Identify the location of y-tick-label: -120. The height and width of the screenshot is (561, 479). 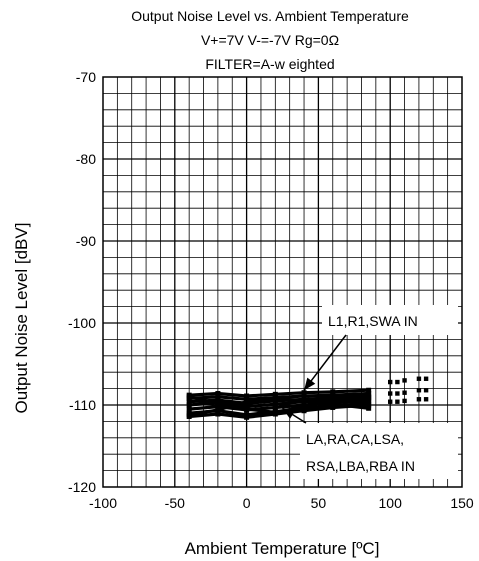
(82, 487).